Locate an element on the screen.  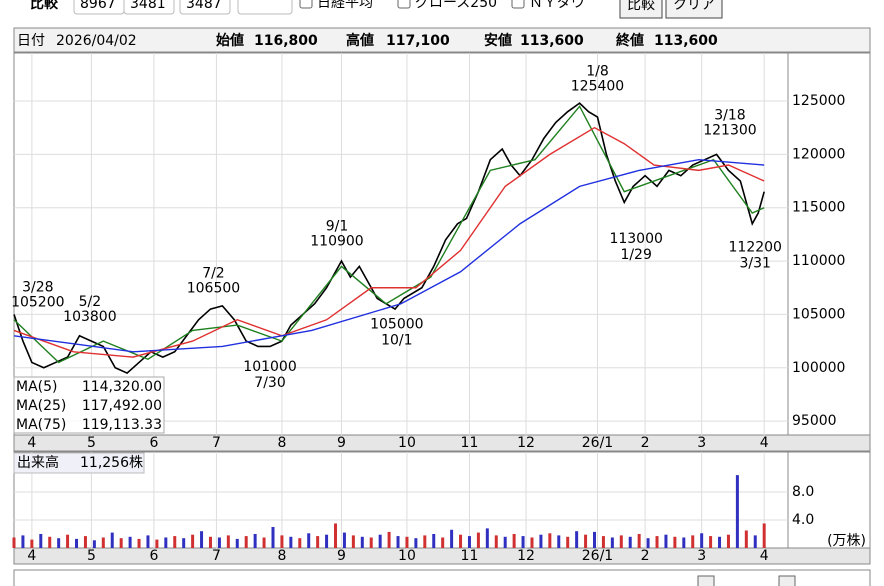
code-input-text: 8967 is located at coordinates (98, 6).